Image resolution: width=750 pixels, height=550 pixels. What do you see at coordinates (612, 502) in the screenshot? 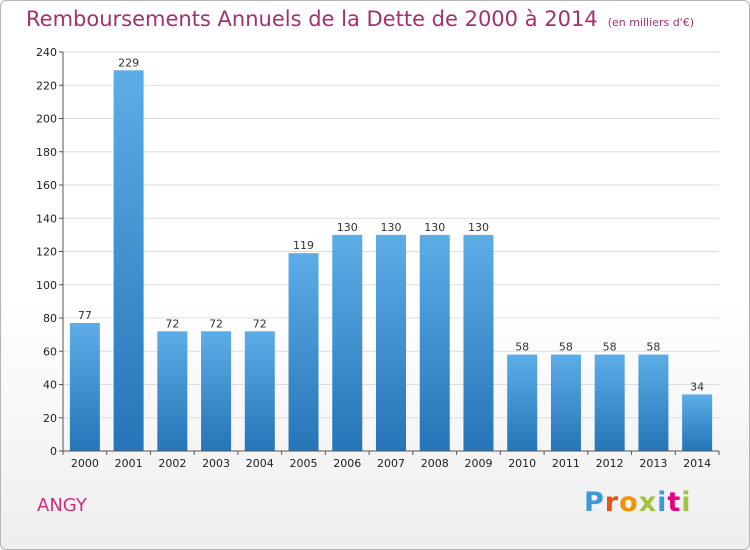
I see `logo-letter: r` at bounding box center [612, 502].